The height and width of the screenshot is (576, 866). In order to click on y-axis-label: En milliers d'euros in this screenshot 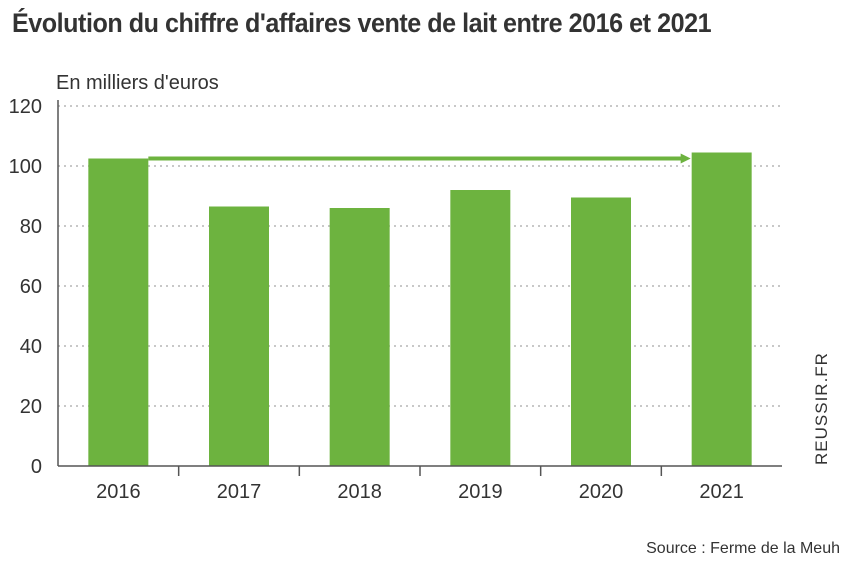, I will do `click(137, 83)`.